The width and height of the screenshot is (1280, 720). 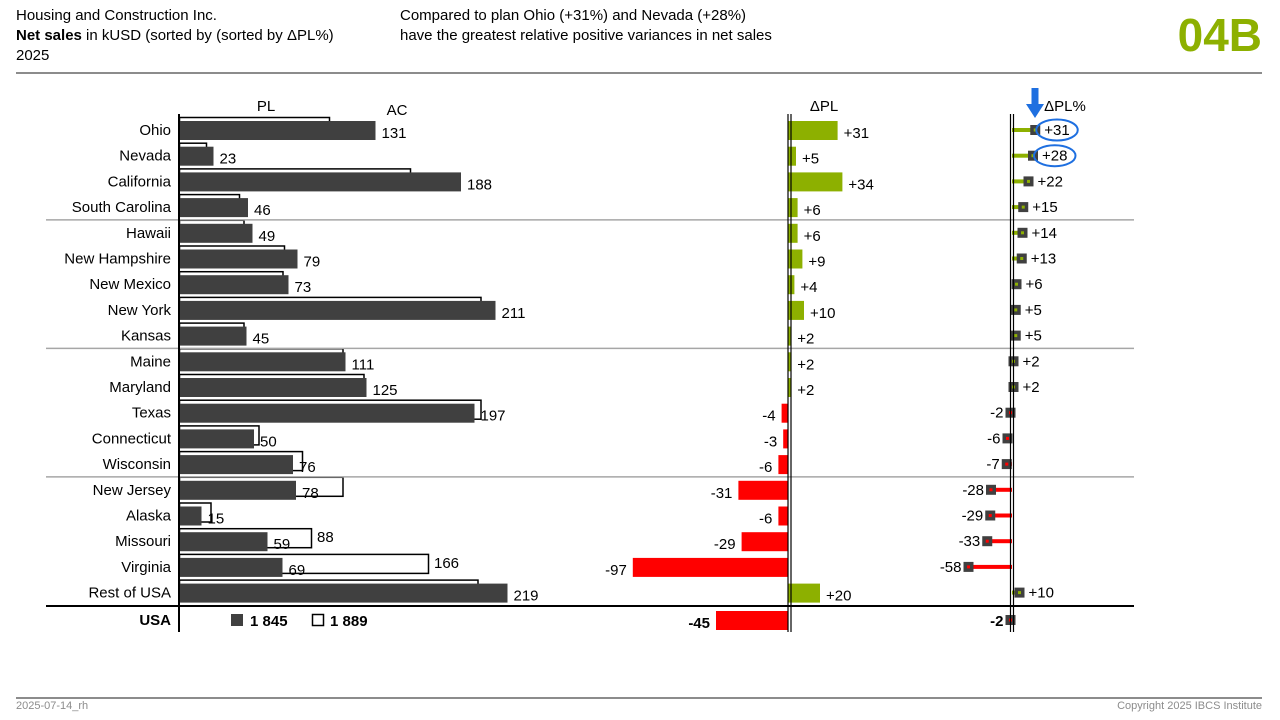 What do you see at coordinates (155, 130) in the screenshot?
I see `category-label: Ohio` at bounding box center [155, 130].